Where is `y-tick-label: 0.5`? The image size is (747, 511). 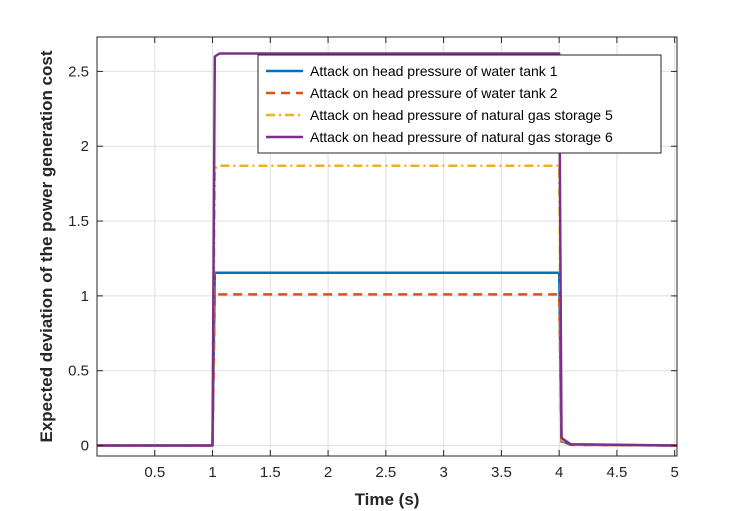 y-tick-label: 0.5 is located at coordinates (78, 371).